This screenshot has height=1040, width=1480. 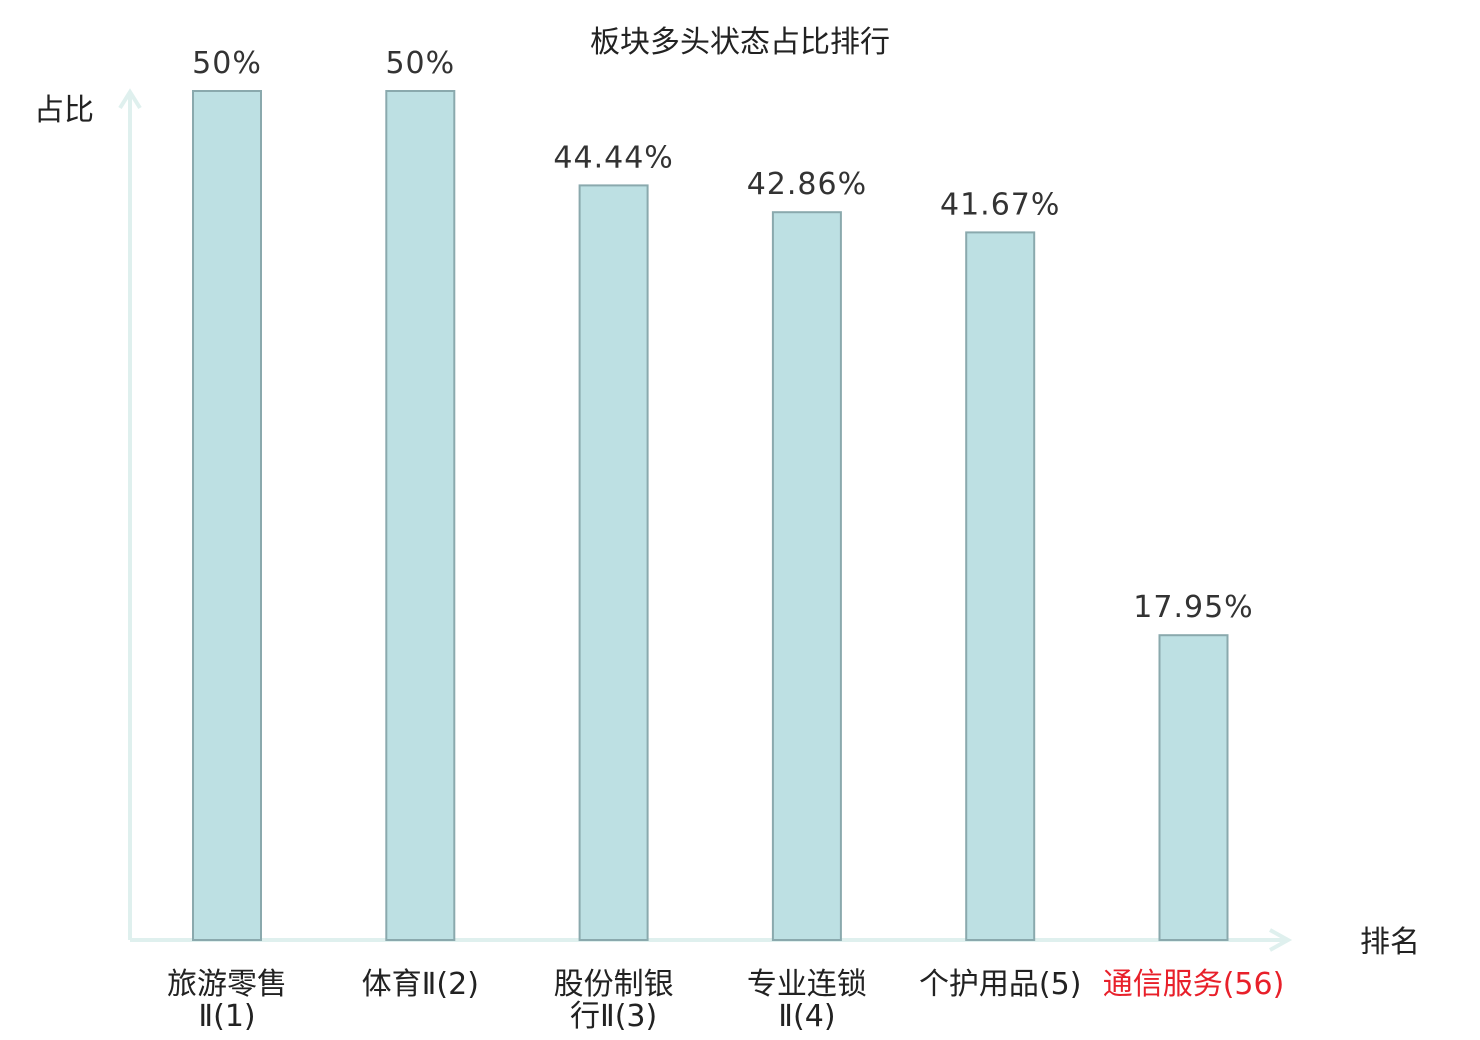 I want to click on value-label-3: 44.44%, so click(x=613, y=157).